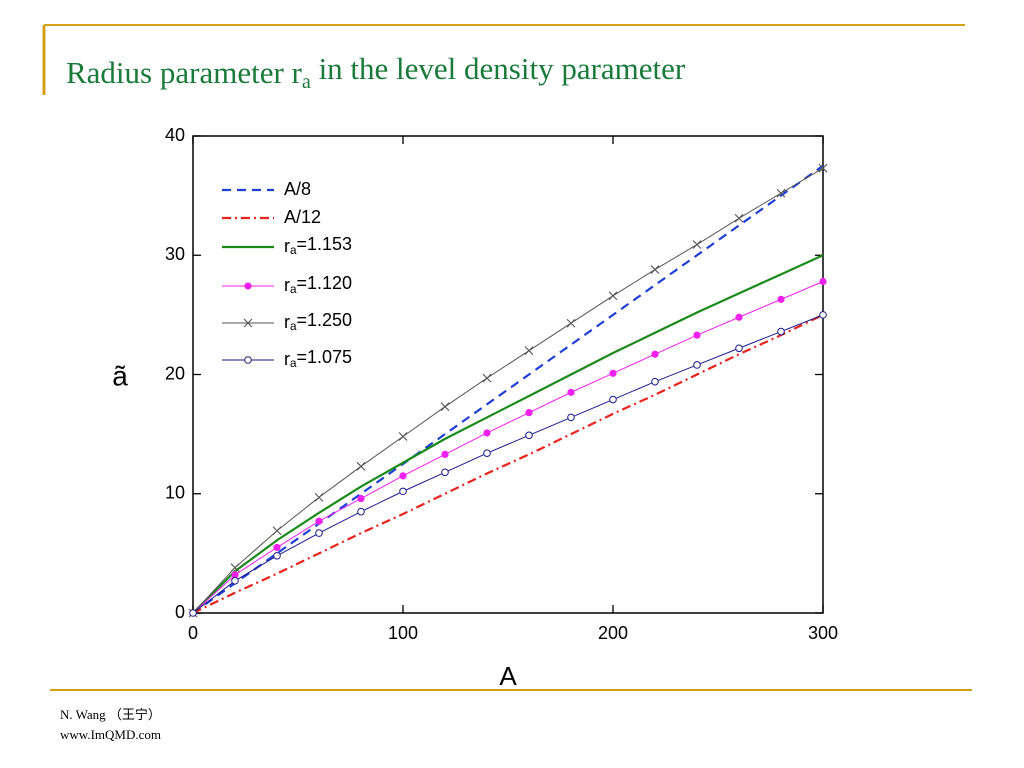 This screenshot has width=1024, height=768. Describe the element at coordinates (120, 375) in the screenshot. I see `y-axis-label: ã` at that location.